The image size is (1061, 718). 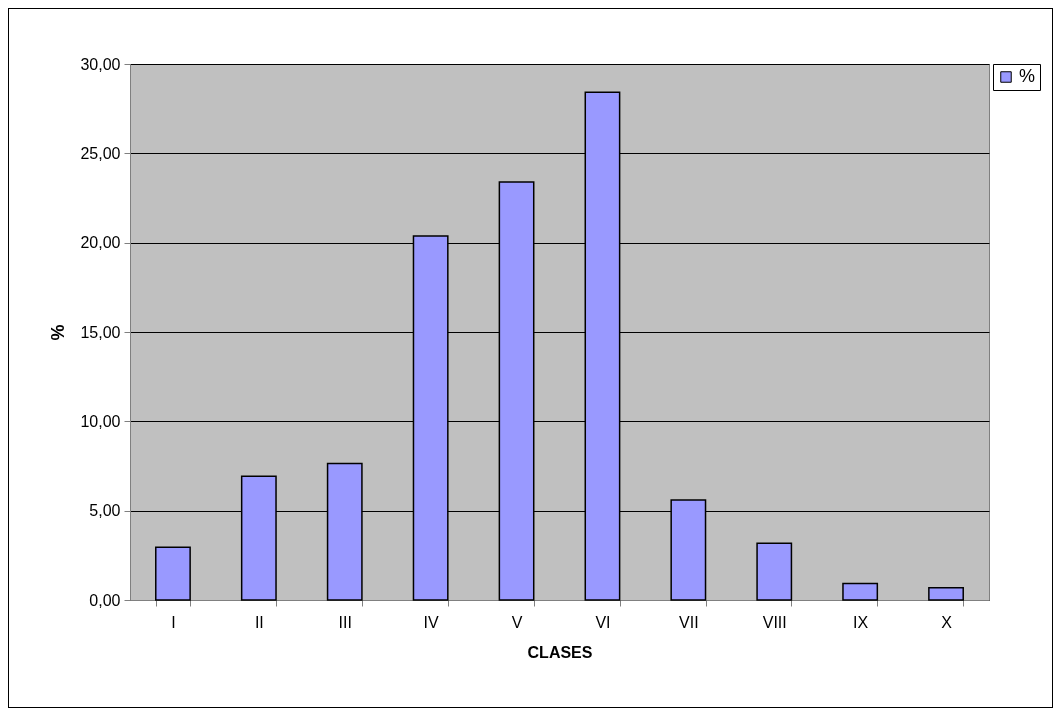 I want to click on x-tick-label: IX, so click(x=861, y=622).